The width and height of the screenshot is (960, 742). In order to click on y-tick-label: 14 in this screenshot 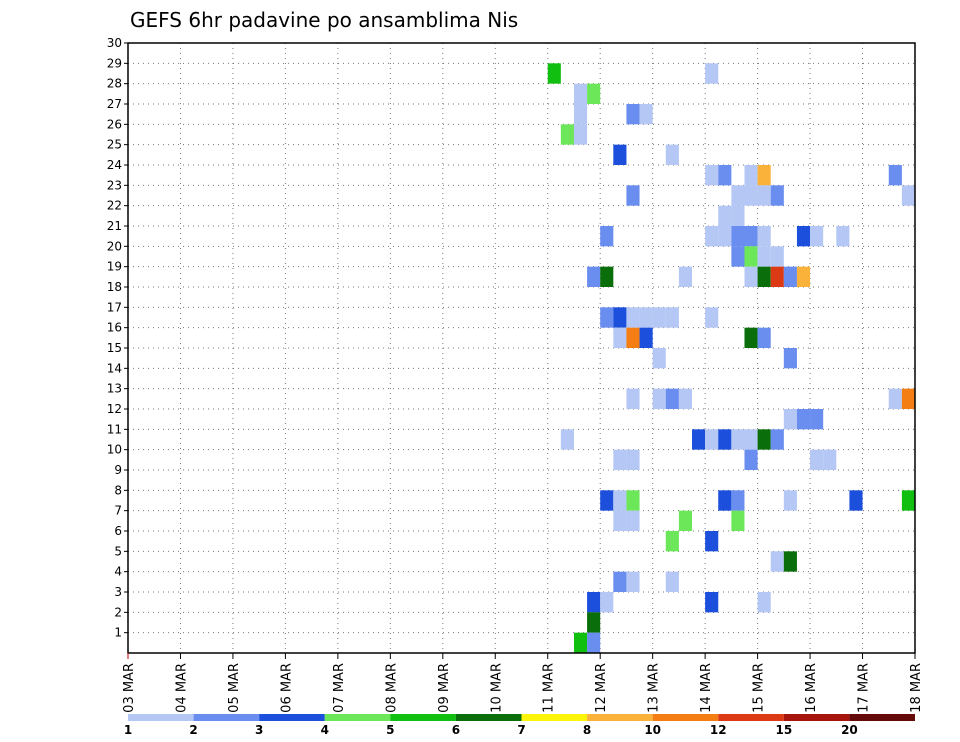, I will do `click(114, 368)`.